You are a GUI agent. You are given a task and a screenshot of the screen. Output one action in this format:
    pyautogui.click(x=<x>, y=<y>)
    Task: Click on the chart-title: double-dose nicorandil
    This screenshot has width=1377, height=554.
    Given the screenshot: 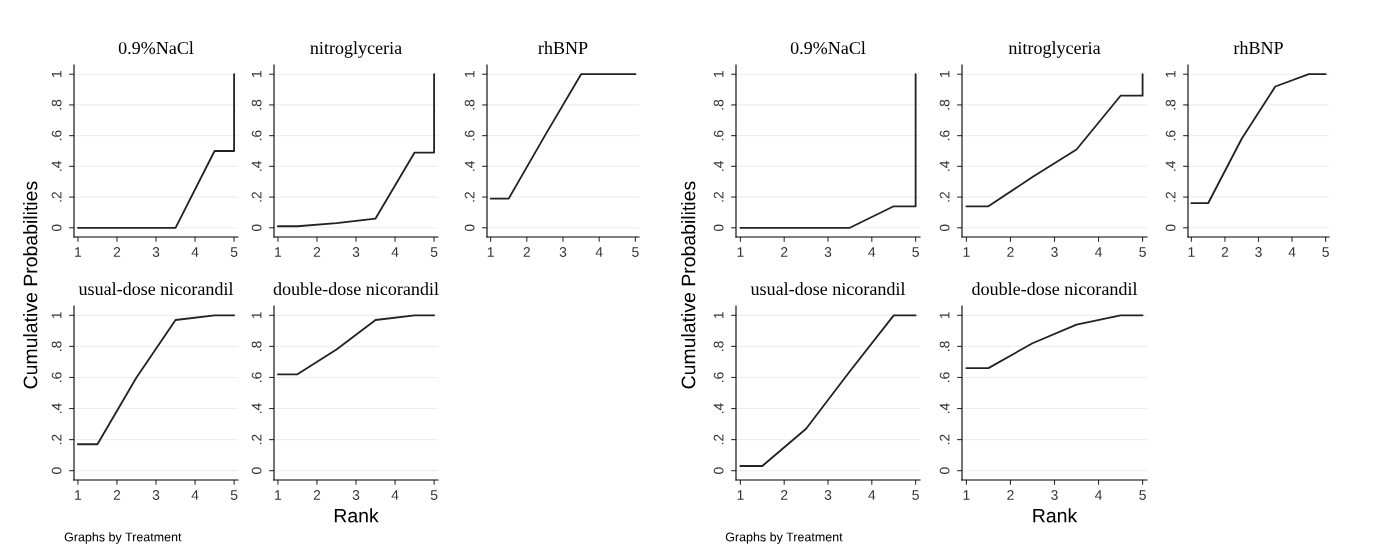 What is the action you would take?
    pyautogui.click(x=1055, y=289)
    